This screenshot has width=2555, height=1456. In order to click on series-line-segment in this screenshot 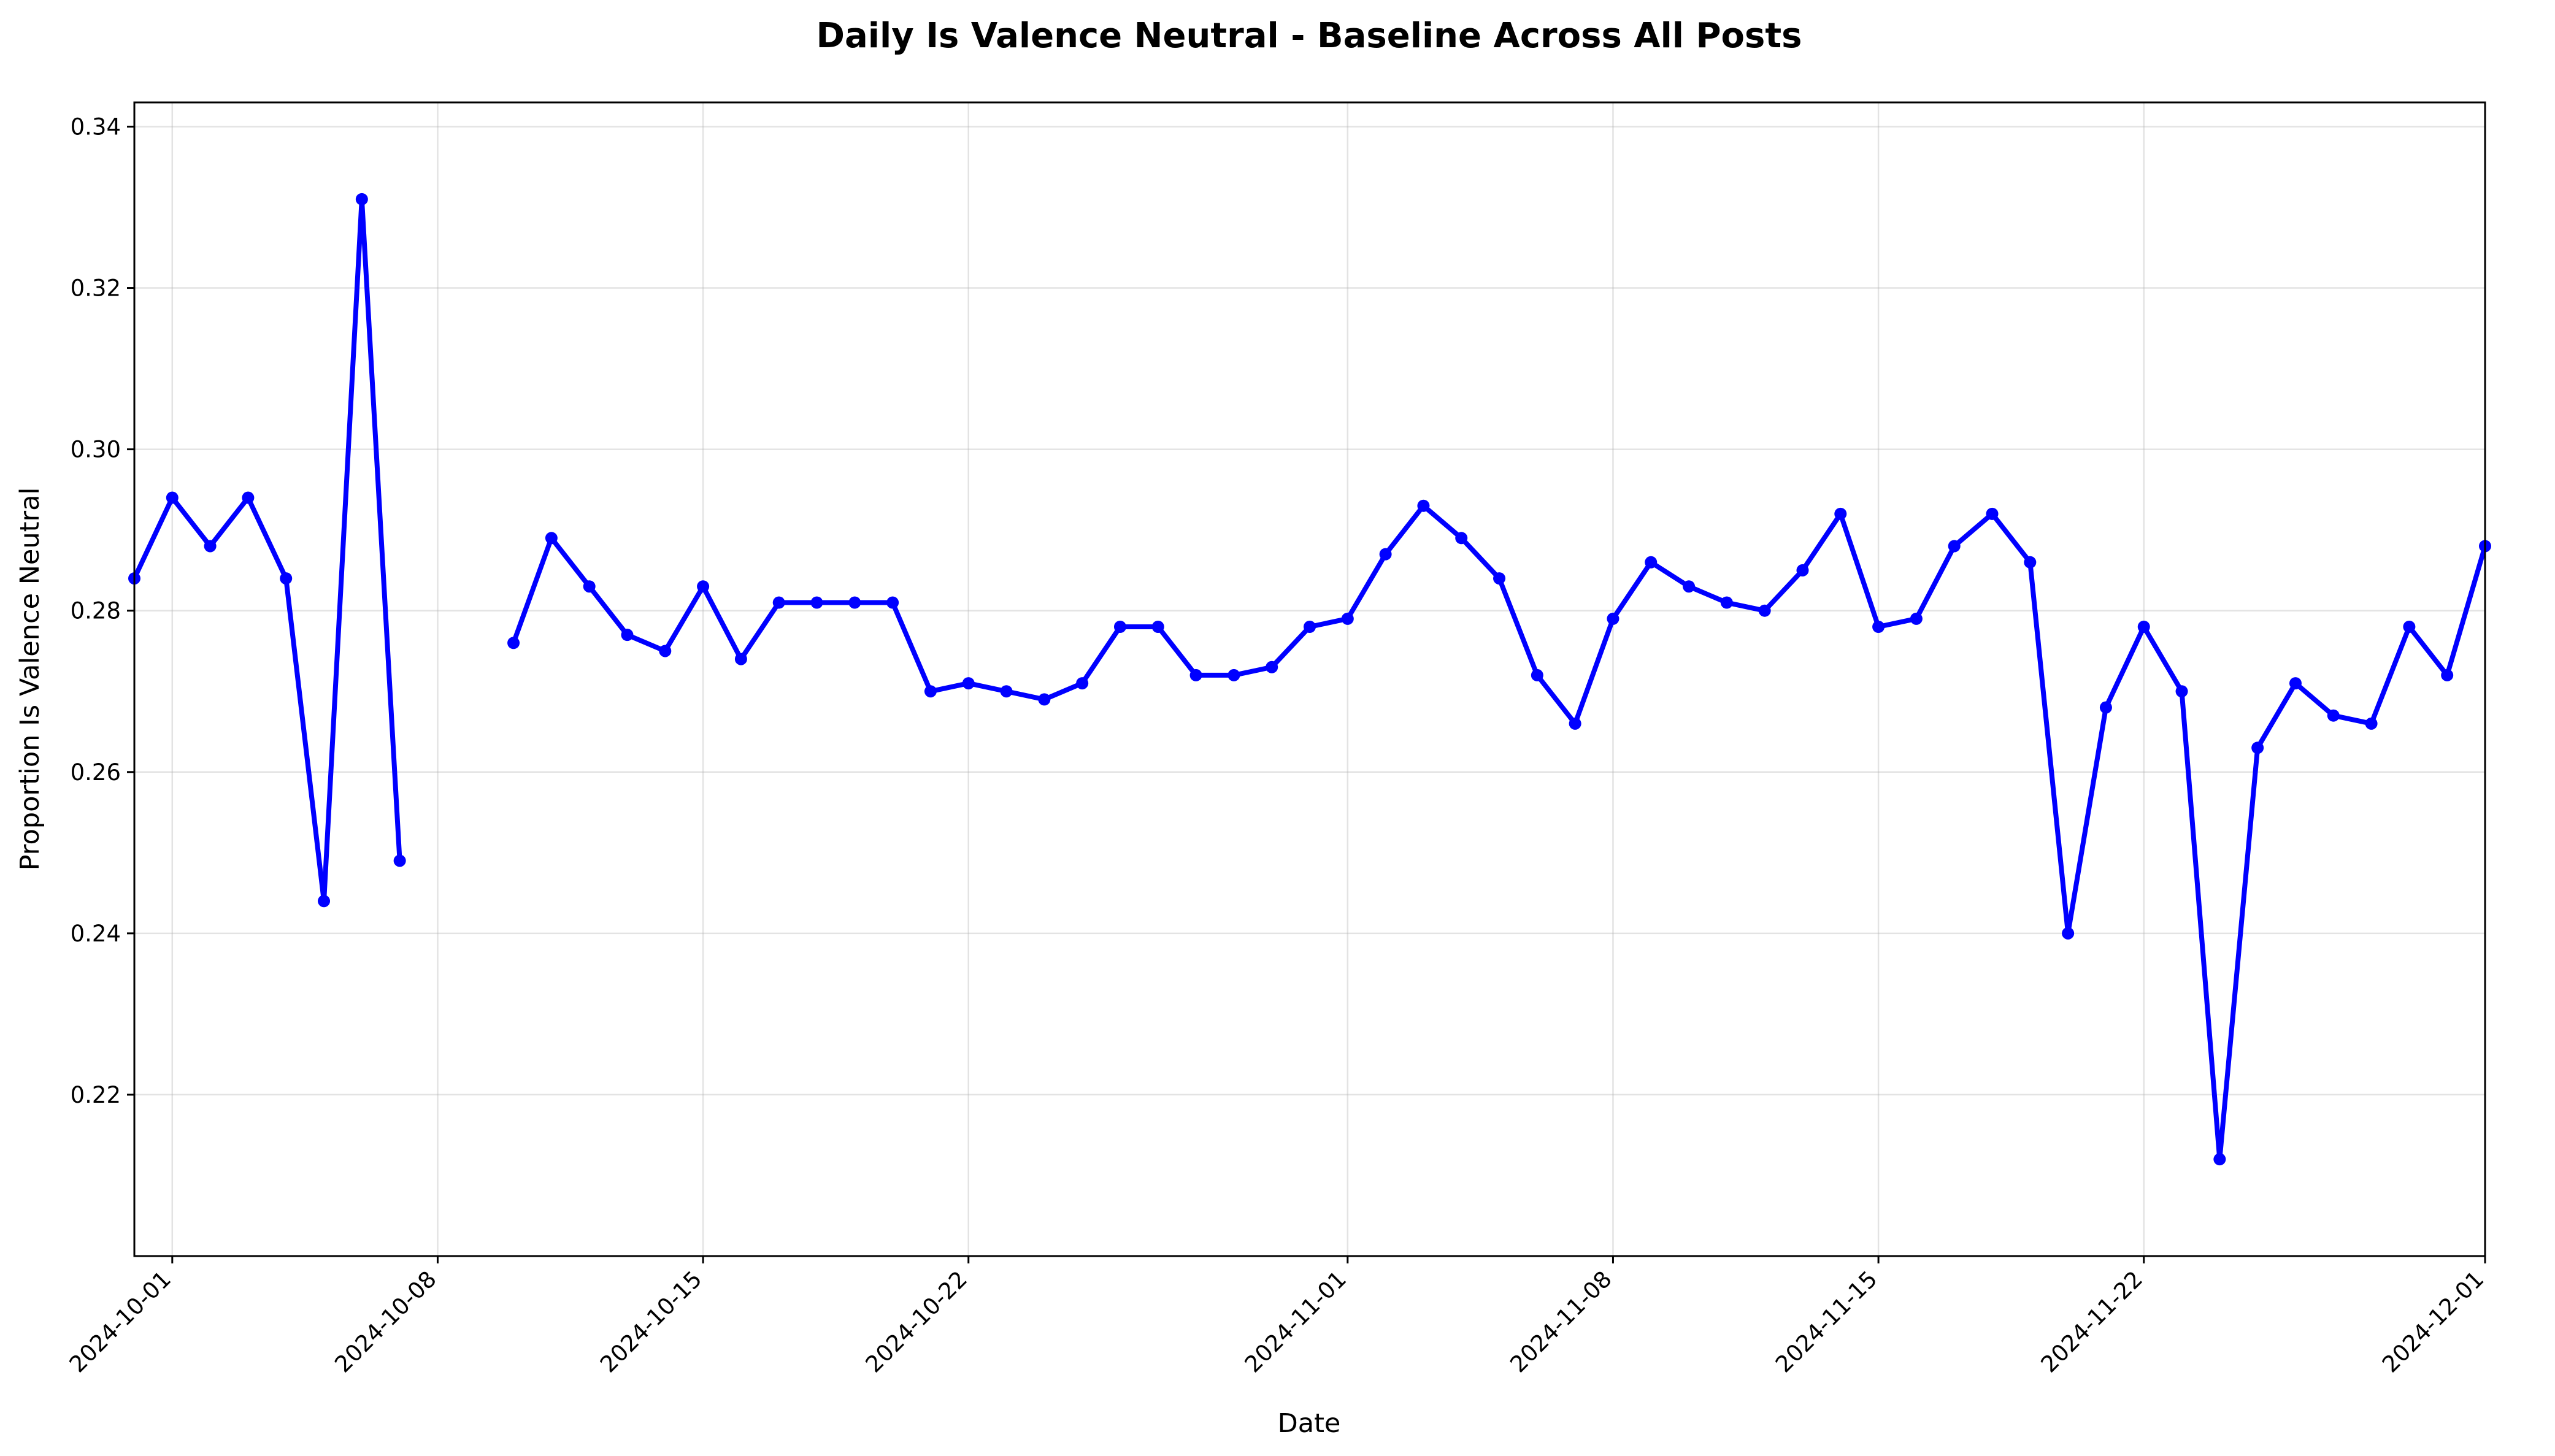, I will do `click(267, 550)`.